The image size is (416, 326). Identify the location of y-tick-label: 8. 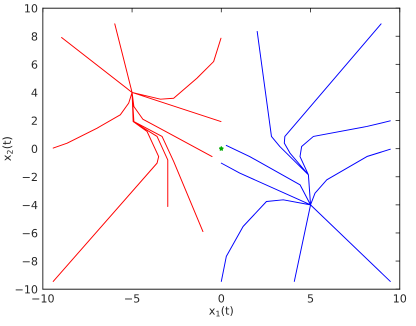
(35, 36).